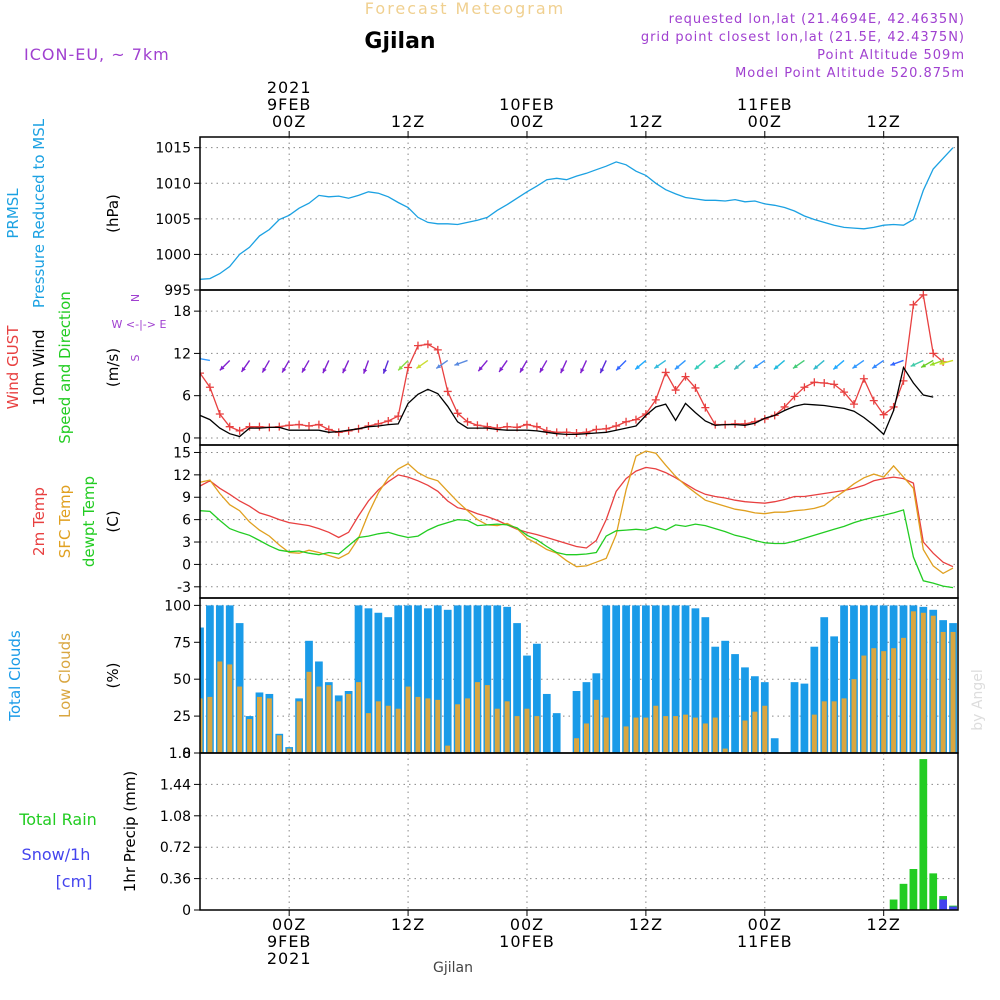  Describe the element at coordinates (39, 521) in the screenshot. I see `panel-label: 2m Temp` at that location.